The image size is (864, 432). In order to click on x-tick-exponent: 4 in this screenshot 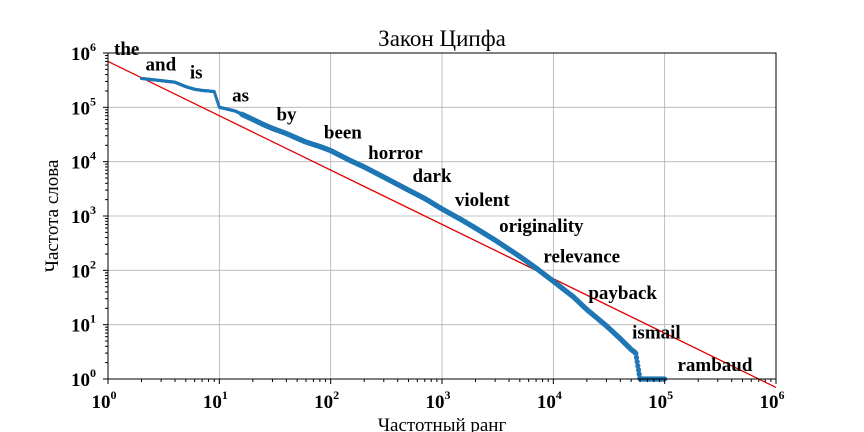, I will do `click(559, 395)`.